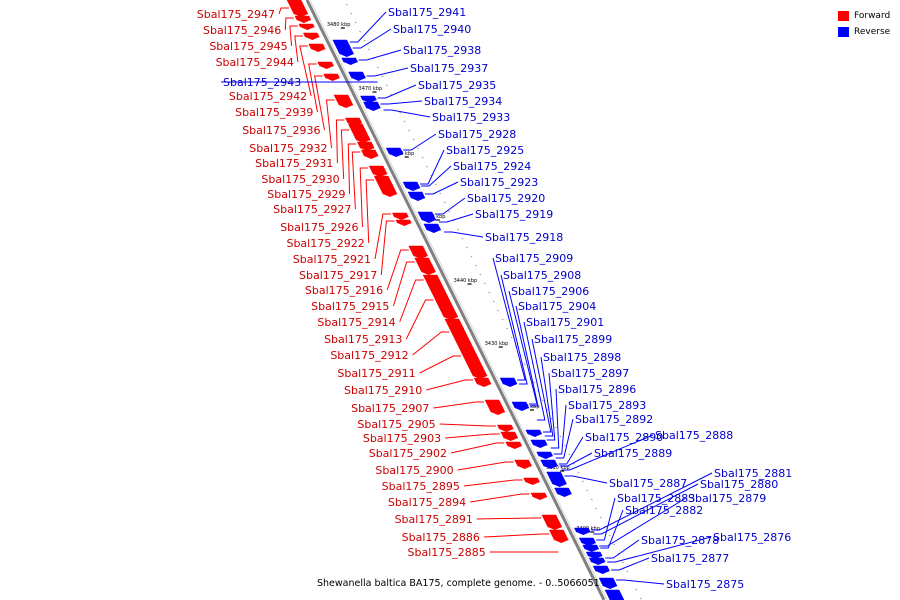  I want to click on forward-gene-label: Sbal175_2936, so click(281, 130).